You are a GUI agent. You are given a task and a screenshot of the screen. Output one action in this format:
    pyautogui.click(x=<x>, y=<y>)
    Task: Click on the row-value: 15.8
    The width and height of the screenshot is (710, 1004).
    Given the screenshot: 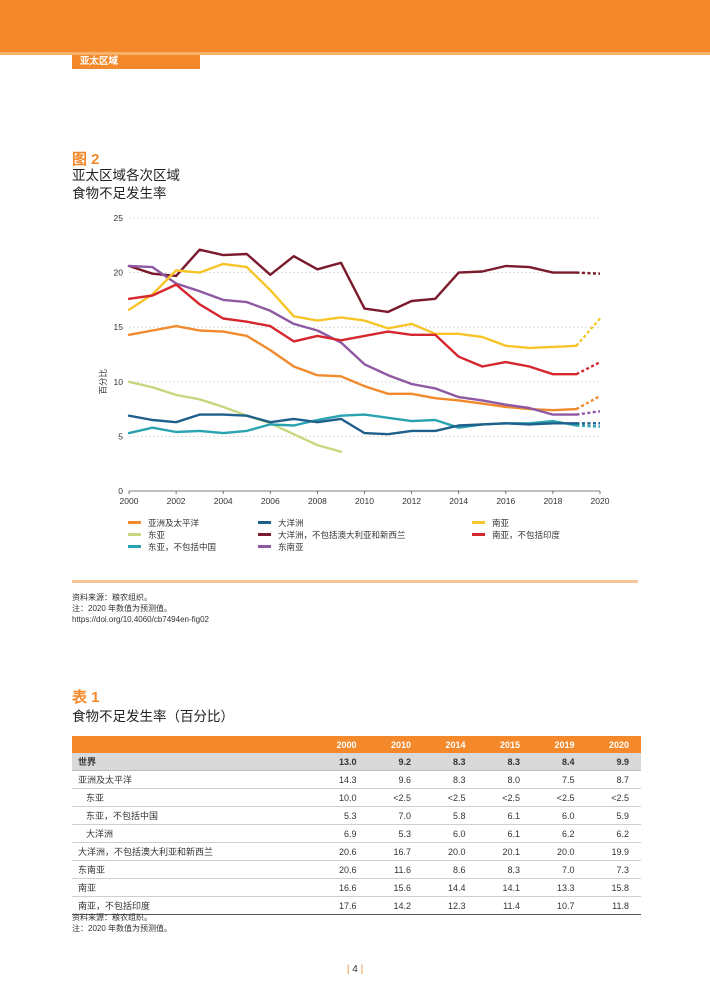 What is the action you would take?
    pyautogui.click(x=613, y=887)
    